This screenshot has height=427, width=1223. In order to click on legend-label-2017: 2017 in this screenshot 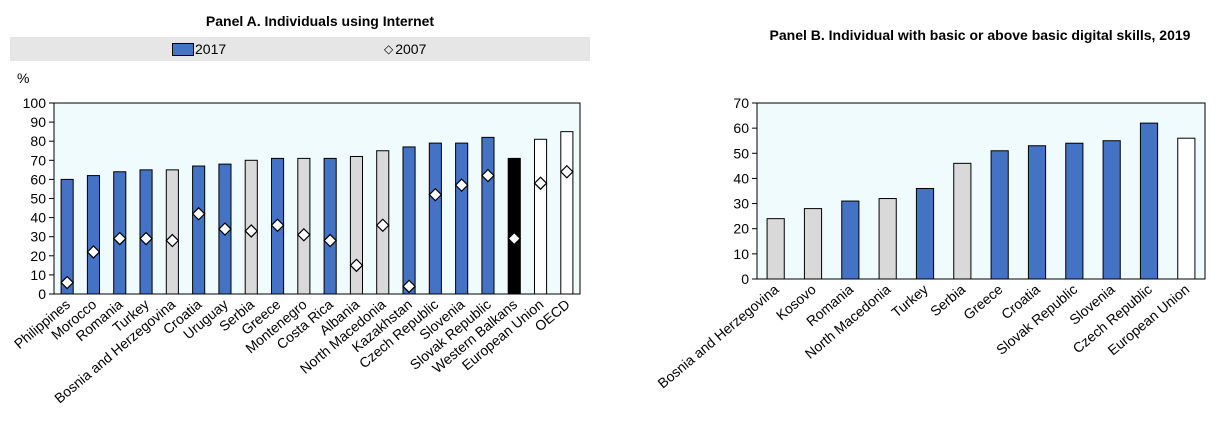, I will do `click(211, 49)`.